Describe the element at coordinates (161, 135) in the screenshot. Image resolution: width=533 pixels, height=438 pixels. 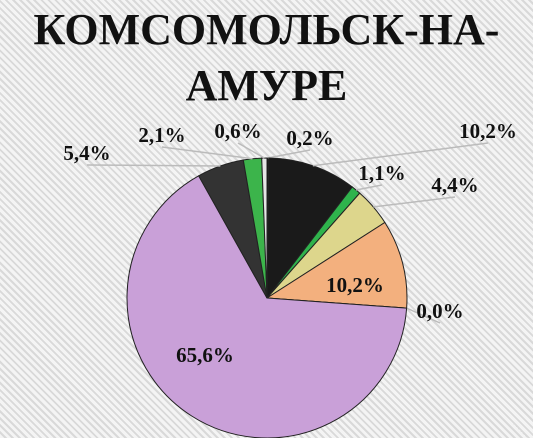
I see `data-label: 2,1%` at that location.